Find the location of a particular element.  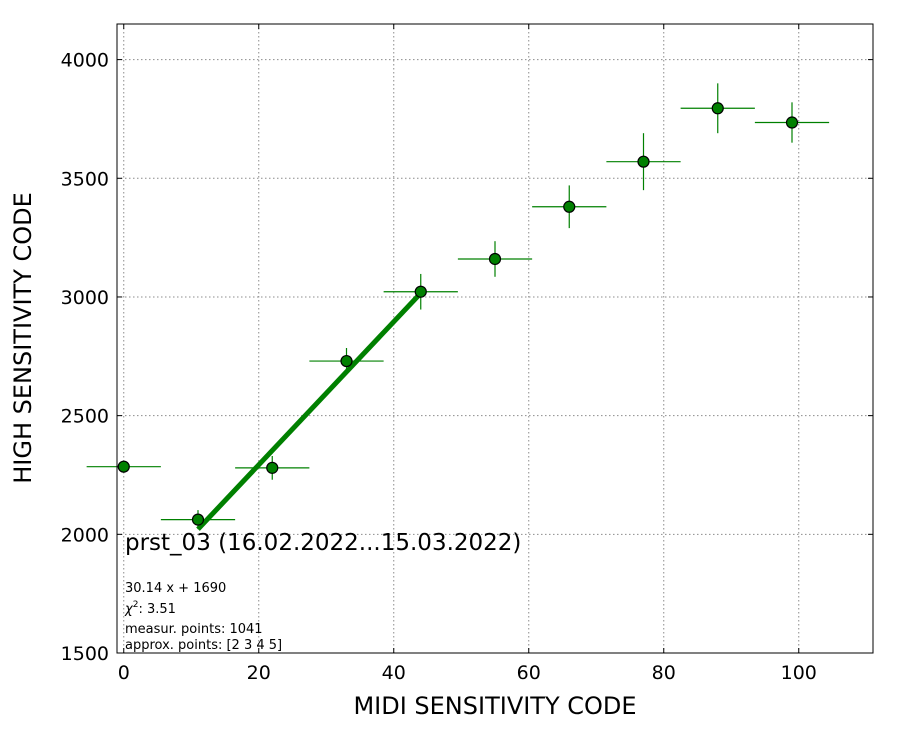

y-tick-label: 2000 is located at coordinates (85, 535).